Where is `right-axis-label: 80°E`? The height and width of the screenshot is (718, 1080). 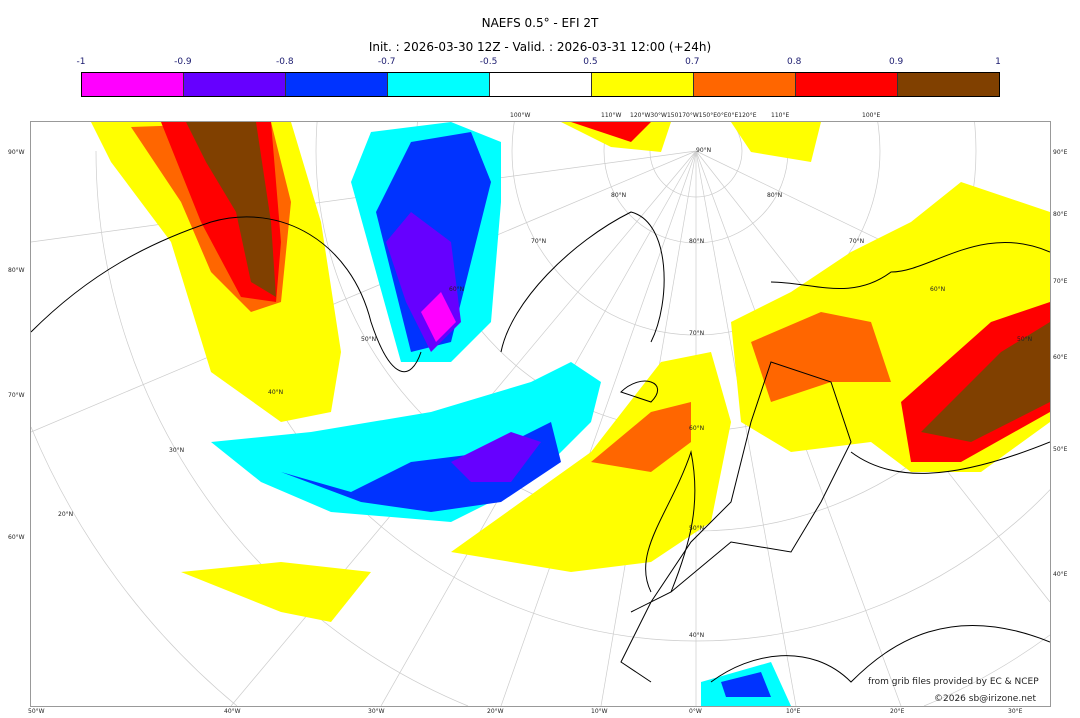 right-axis-label: 80°E is located at coordinates (1060, 214).